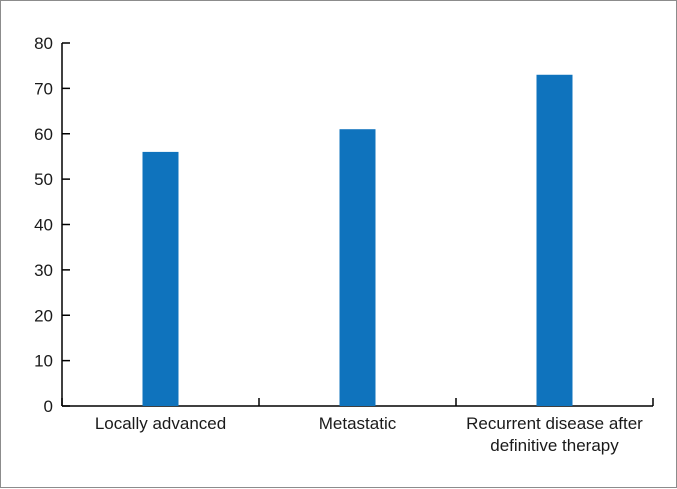 The image size is (677, 489). I want to click on y-tick-label: 50, so click(43, 179).